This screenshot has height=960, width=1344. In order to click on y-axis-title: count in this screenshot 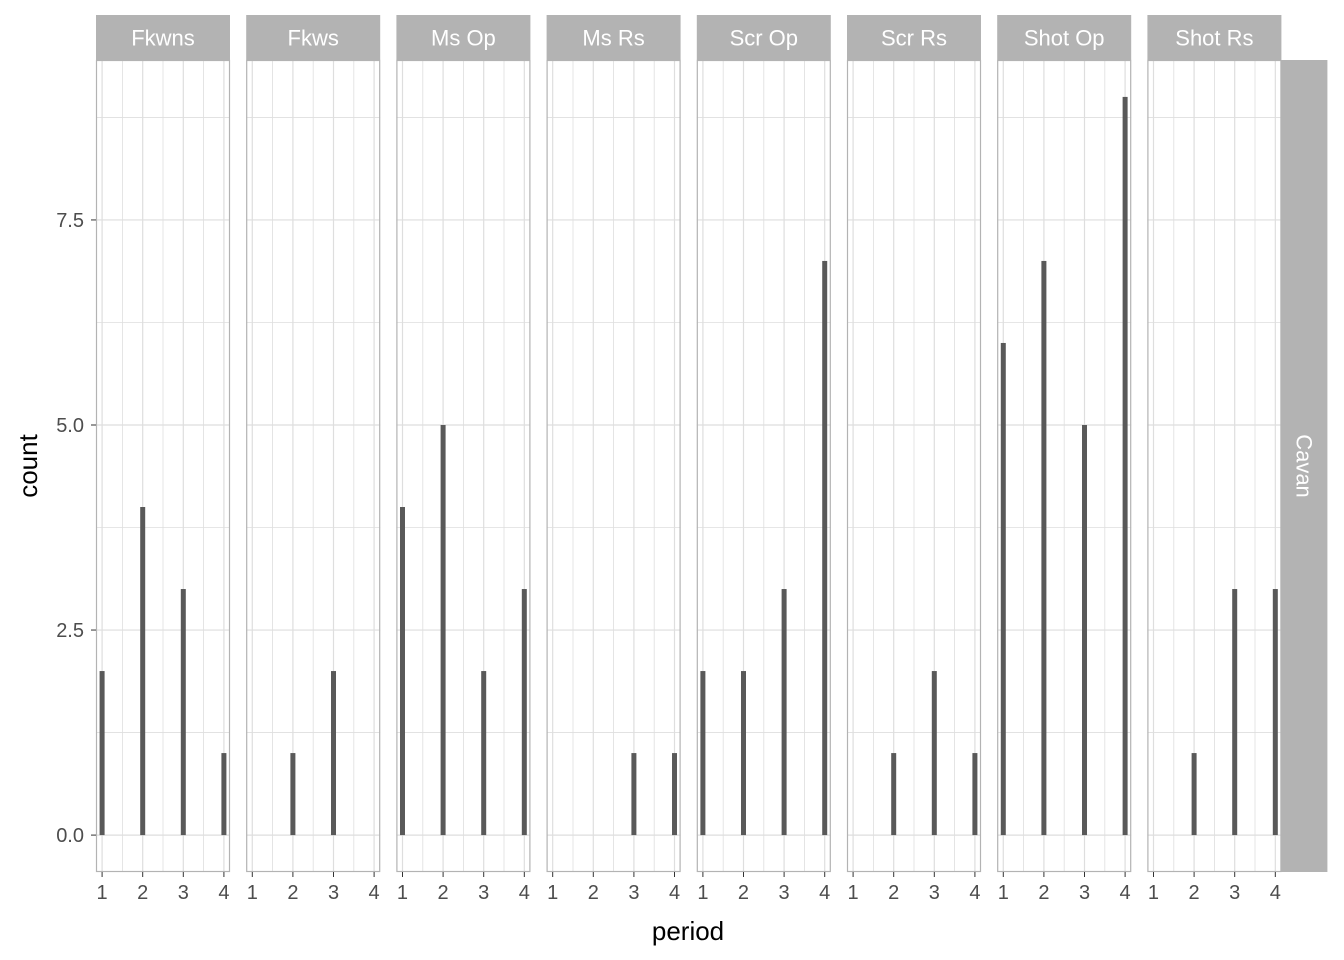, I will do `click(28, 465)`.